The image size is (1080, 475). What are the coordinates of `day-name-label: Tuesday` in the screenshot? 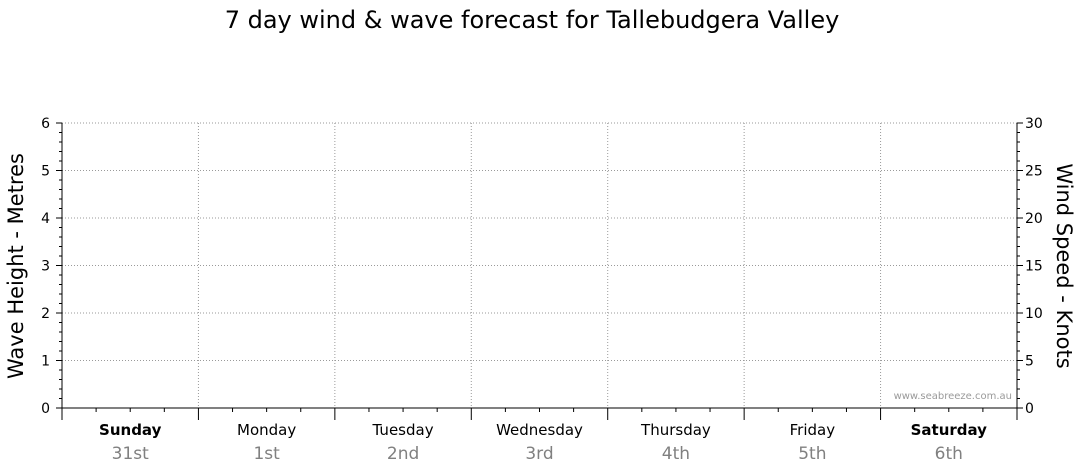 It's located at (403, 430).